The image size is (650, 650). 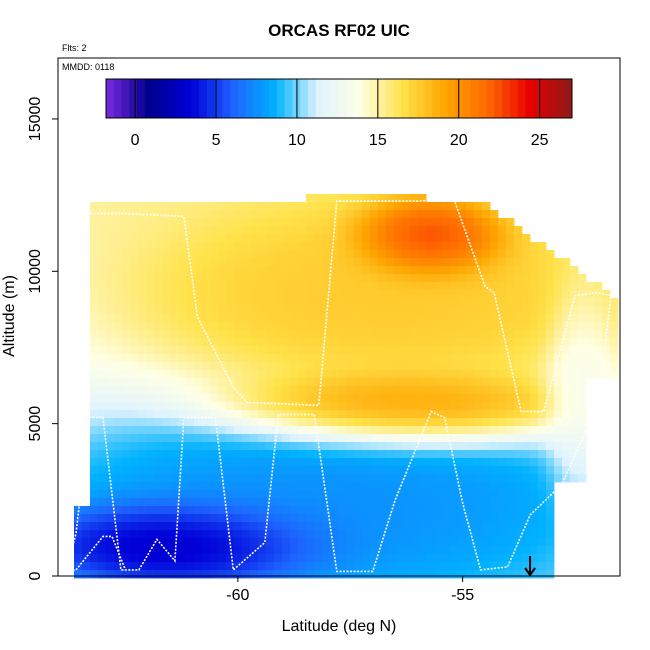 What do you see at coordinates (339, 30) in the screenshot?
I see `chart-title: ORCAS RF02 UIC` at bounding box center [339, 30].